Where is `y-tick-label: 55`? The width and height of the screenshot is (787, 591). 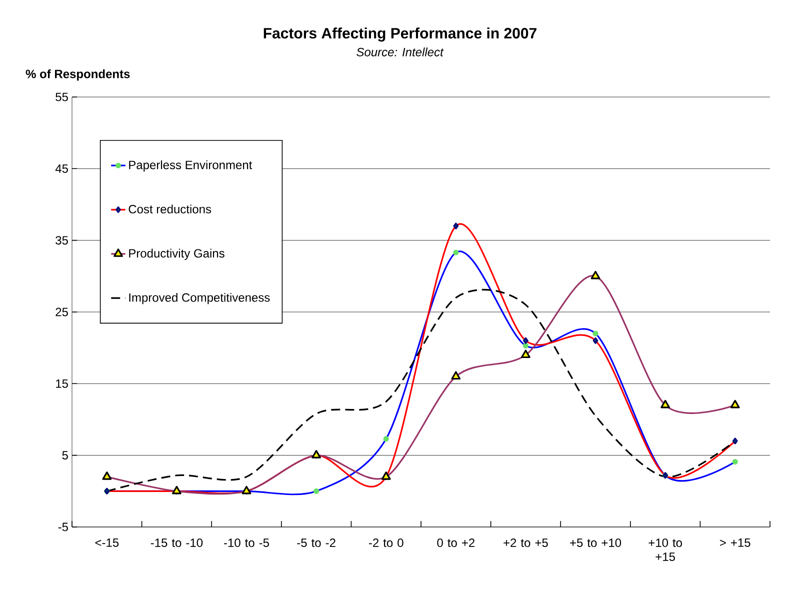
y-tick-label: 55 is located at coordinates (62, 97).